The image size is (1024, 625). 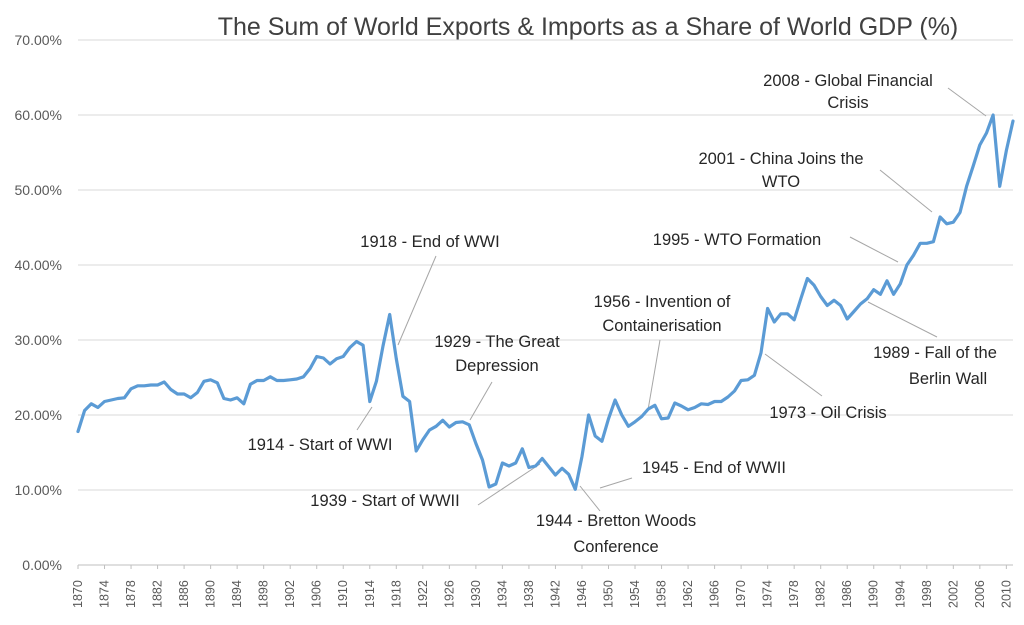 I want to click on annotation-1914: 1914 - Start of WWI, so click(x=320, y=445).